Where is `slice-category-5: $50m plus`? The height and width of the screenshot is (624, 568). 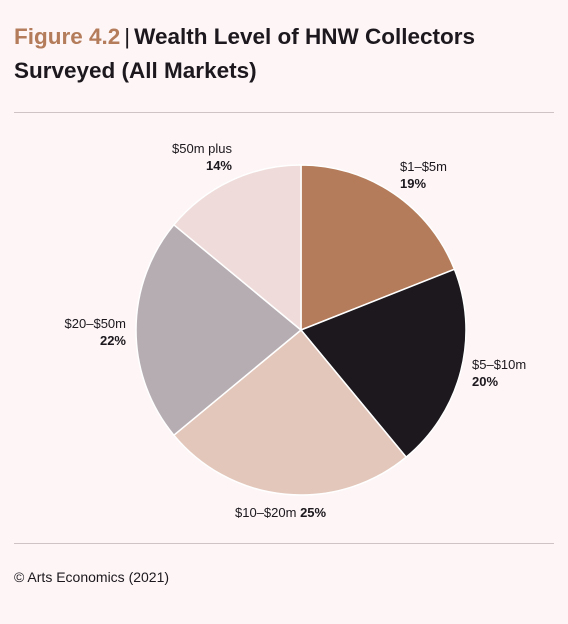 slice-category-5: $50m plus is located at coordinates (202, 148).